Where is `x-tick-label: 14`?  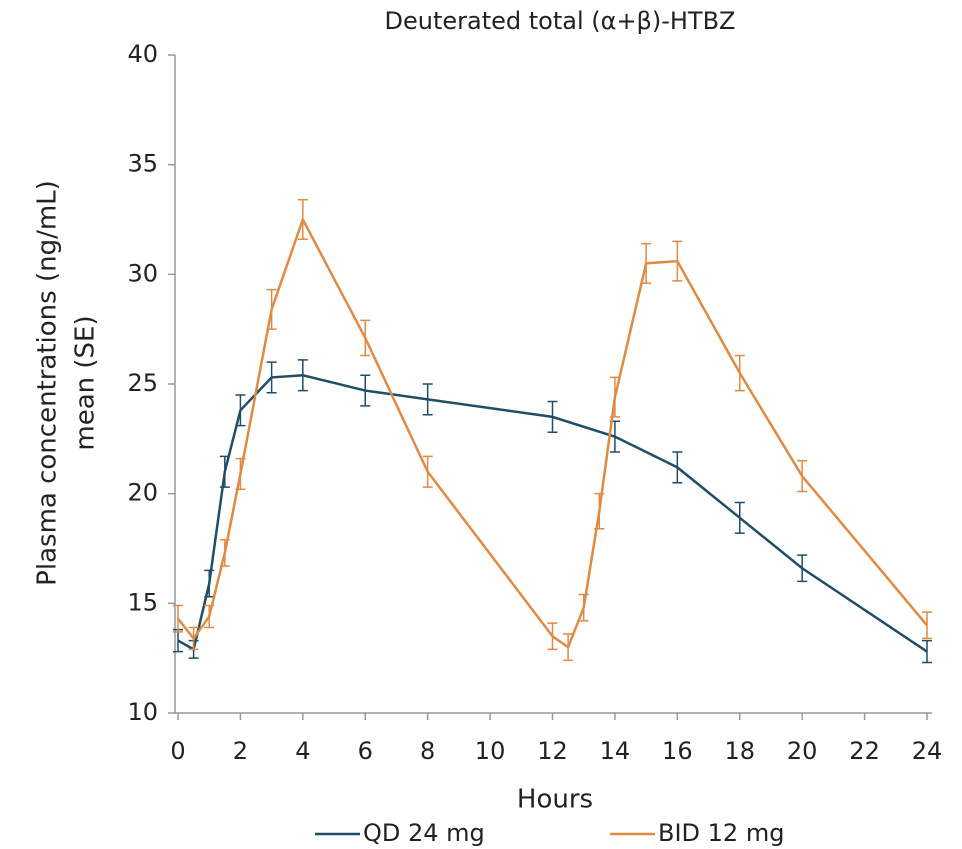 x-tick-label: 14 is located at coordinates (615, 751).